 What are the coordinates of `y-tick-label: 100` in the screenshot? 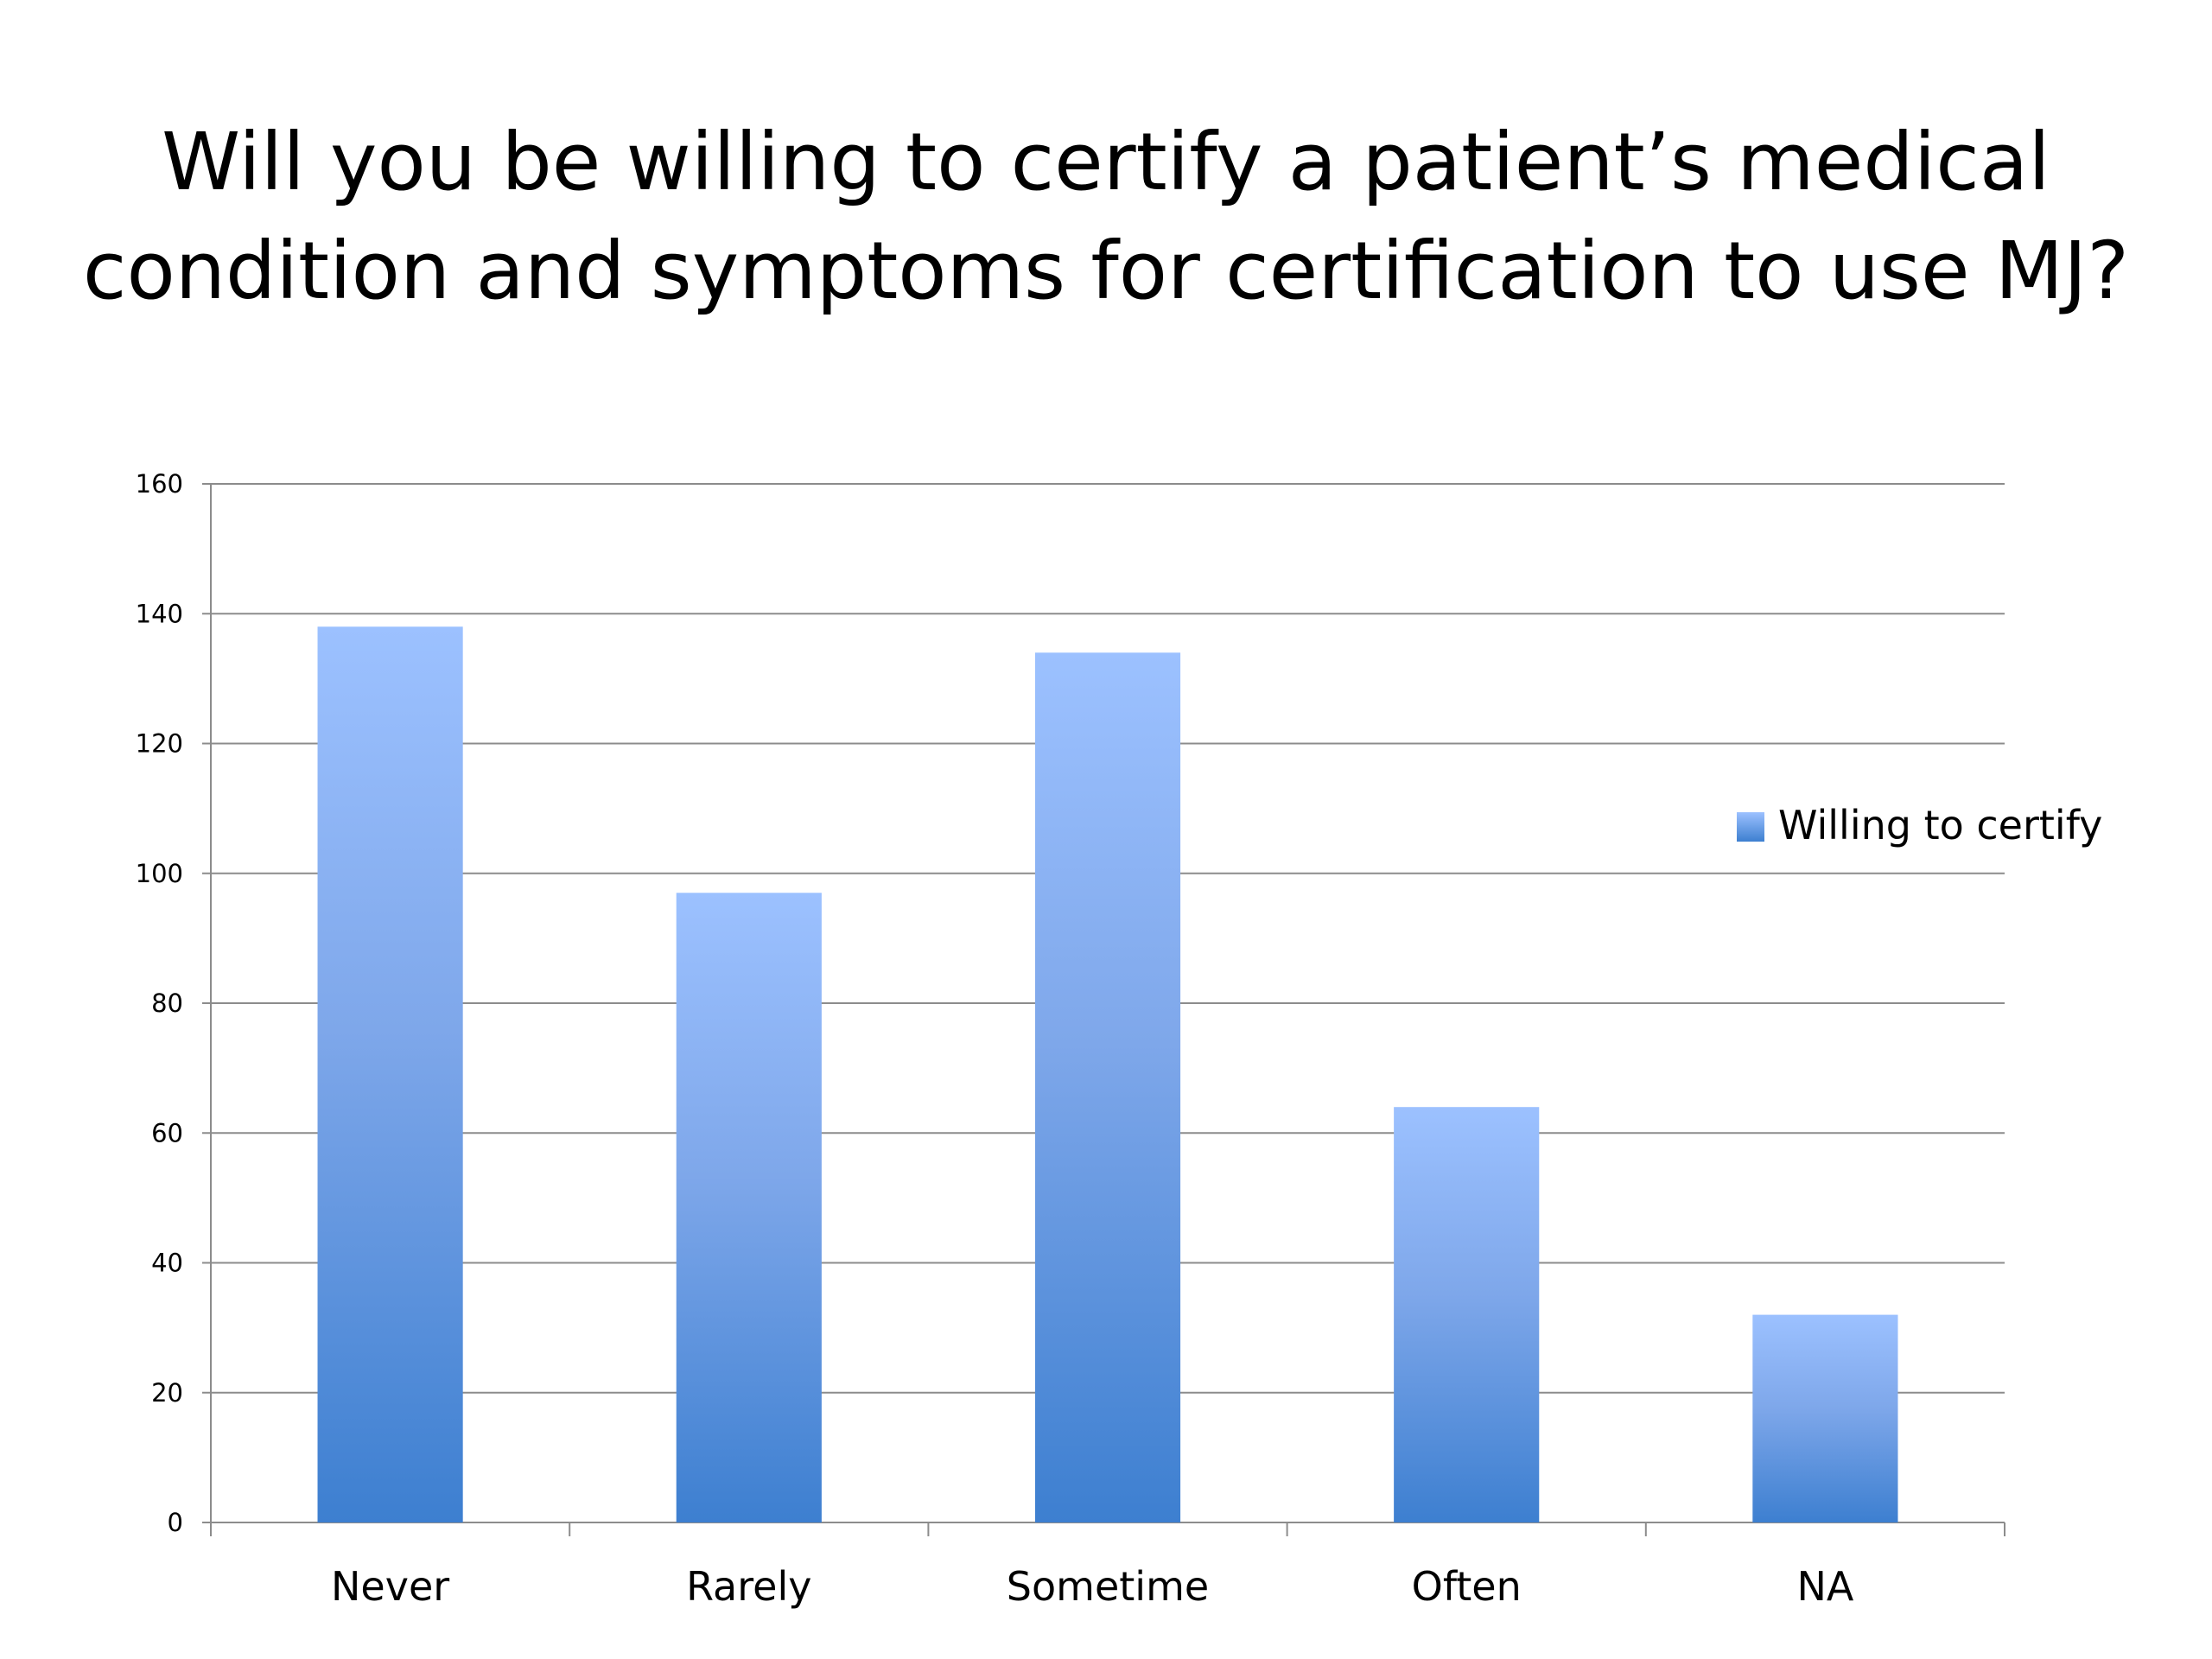 It's located at (159, 873).